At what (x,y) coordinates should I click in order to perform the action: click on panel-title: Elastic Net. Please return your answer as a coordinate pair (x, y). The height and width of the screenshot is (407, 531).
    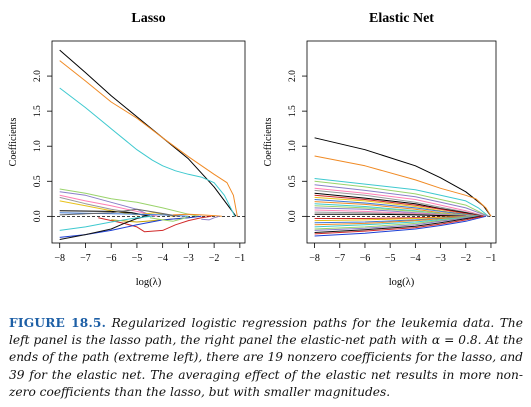
    Looking at the image, I should click on (401, 18).